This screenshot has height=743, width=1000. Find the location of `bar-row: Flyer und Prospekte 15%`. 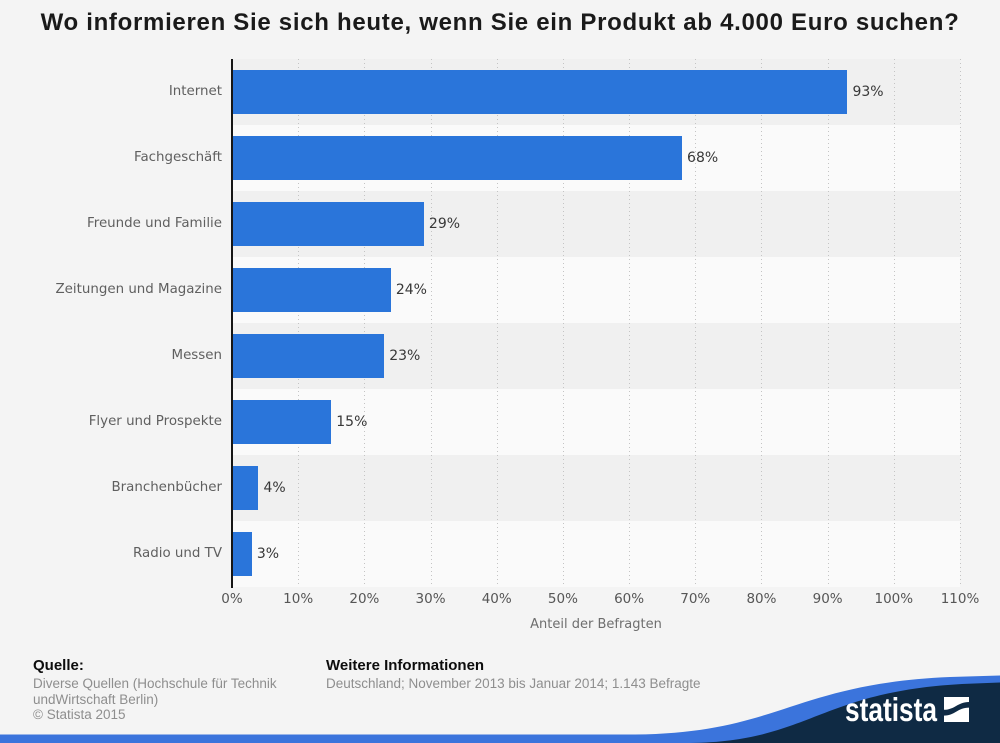

bar-row: Flyer und Prospekte 15% is located at coordinates (524, 422).